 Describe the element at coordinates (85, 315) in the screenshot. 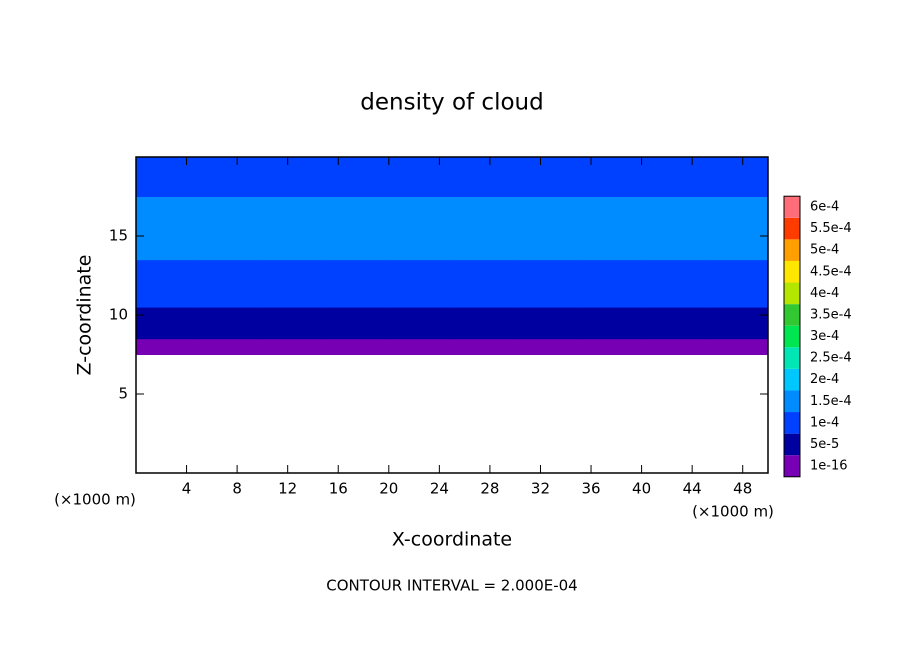

I see `y-axis-label: Z-coordinate` at that location.